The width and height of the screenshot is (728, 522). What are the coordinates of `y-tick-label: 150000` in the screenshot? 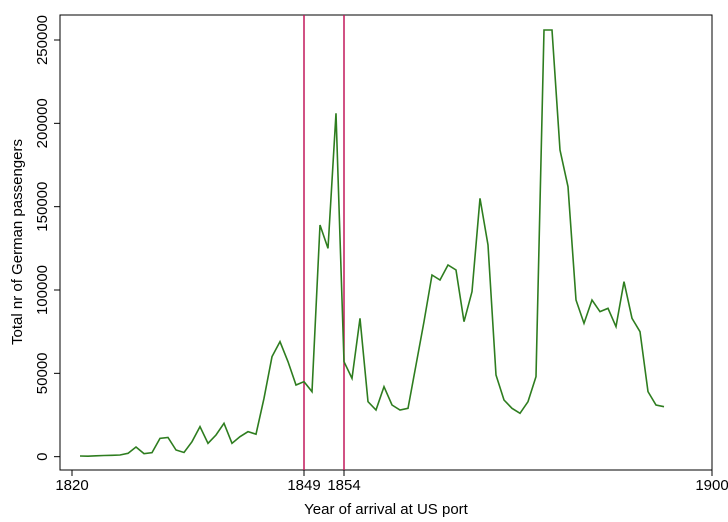 It's located at (42, 207).